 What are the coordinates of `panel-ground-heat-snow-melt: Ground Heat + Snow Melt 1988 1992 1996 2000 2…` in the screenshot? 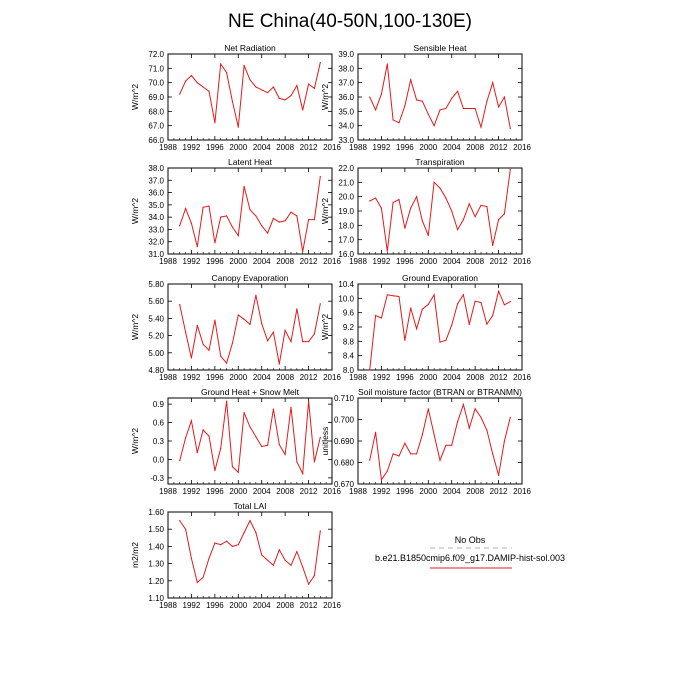 It's located at (235, 441).